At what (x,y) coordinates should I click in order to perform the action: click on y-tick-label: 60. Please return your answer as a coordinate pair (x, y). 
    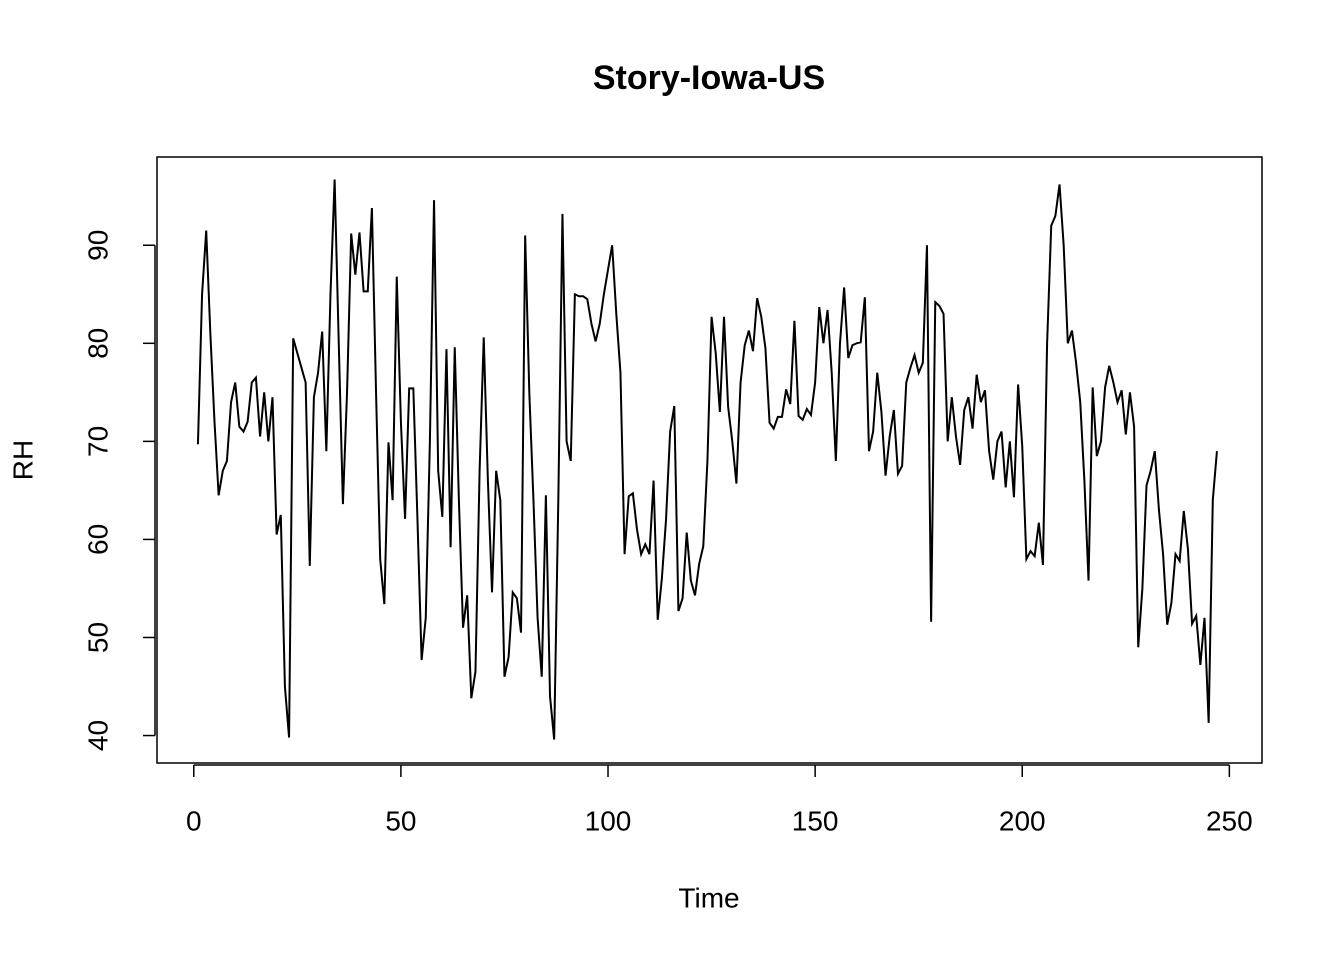
    Looking at the image, I should click on (97, 539).